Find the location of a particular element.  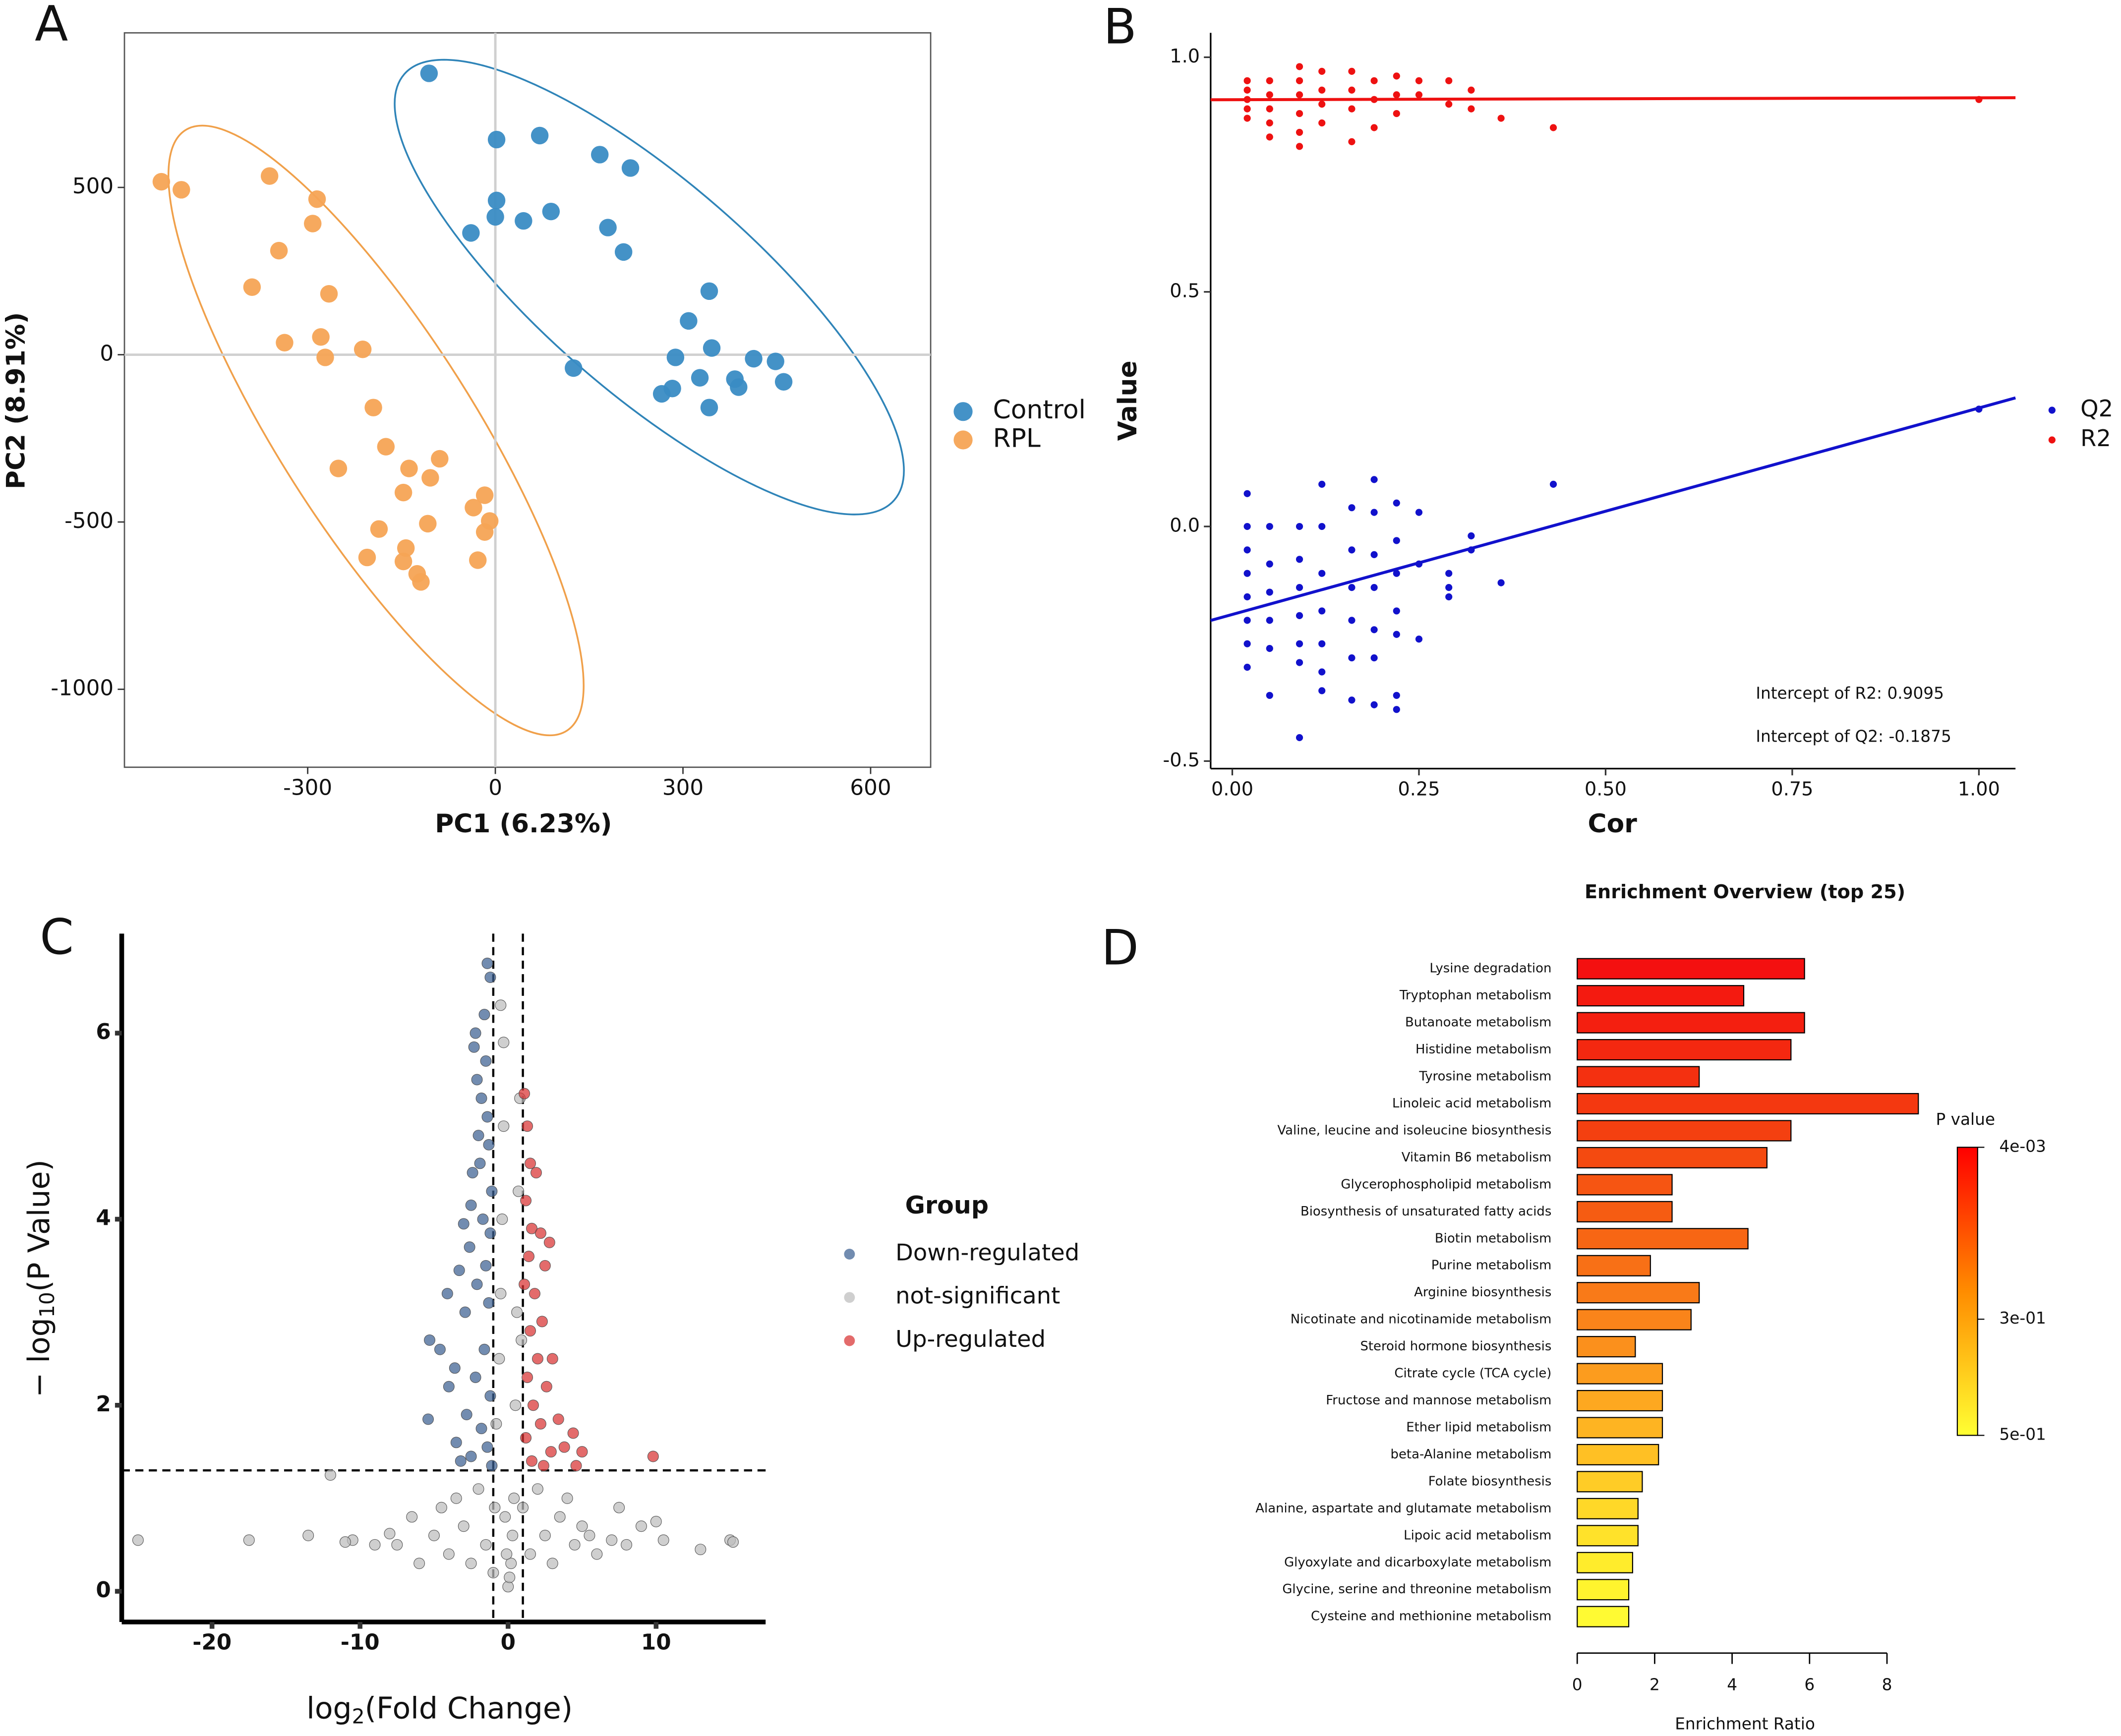

x-tick-label: 1.00 is located at coordinates (1979, 790).